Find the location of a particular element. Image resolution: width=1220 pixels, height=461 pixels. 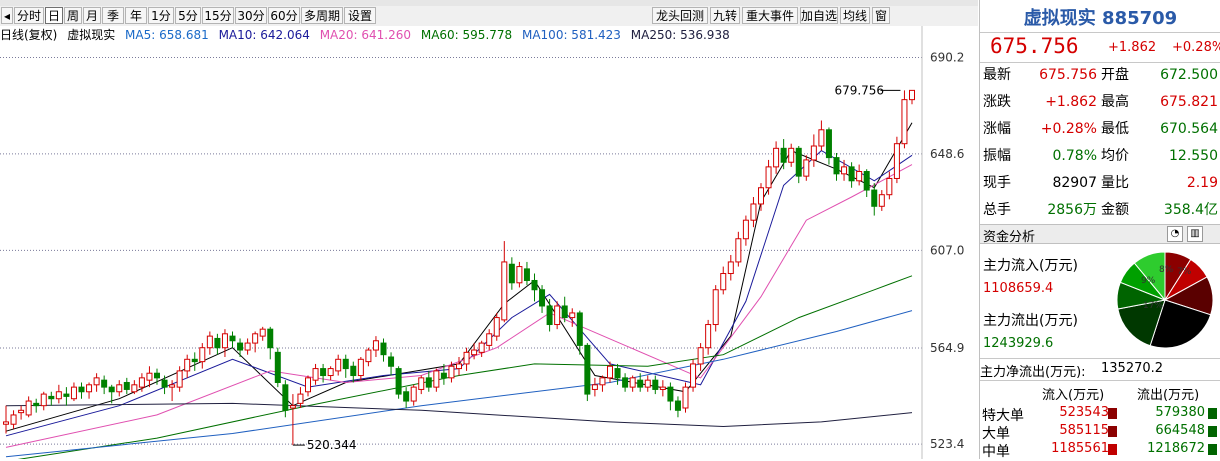

period-button-12: 设置 is located at coordinates (360, 15).